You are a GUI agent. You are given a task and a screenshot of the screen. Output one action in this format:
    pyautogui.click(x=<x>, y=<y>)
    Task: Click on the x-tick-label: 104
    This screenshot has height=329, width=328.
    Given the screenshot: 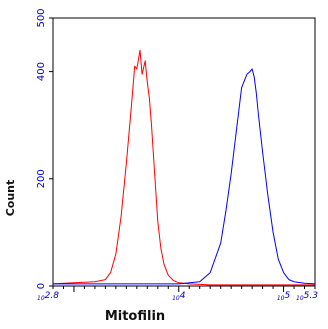 What is the action you would take?
    pyautogui.click(x=179, y=296)
    